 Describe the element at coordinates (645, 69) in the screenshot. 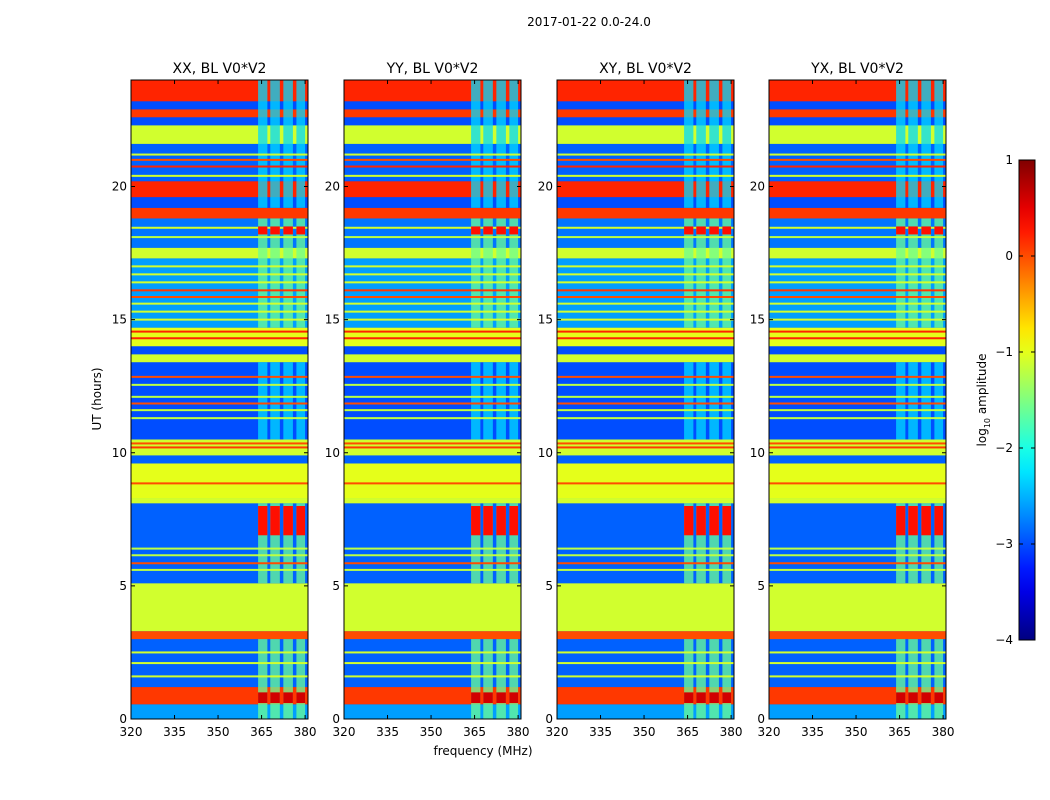

I see `panel-title-xy: XY, BL V0*V2` at that location.